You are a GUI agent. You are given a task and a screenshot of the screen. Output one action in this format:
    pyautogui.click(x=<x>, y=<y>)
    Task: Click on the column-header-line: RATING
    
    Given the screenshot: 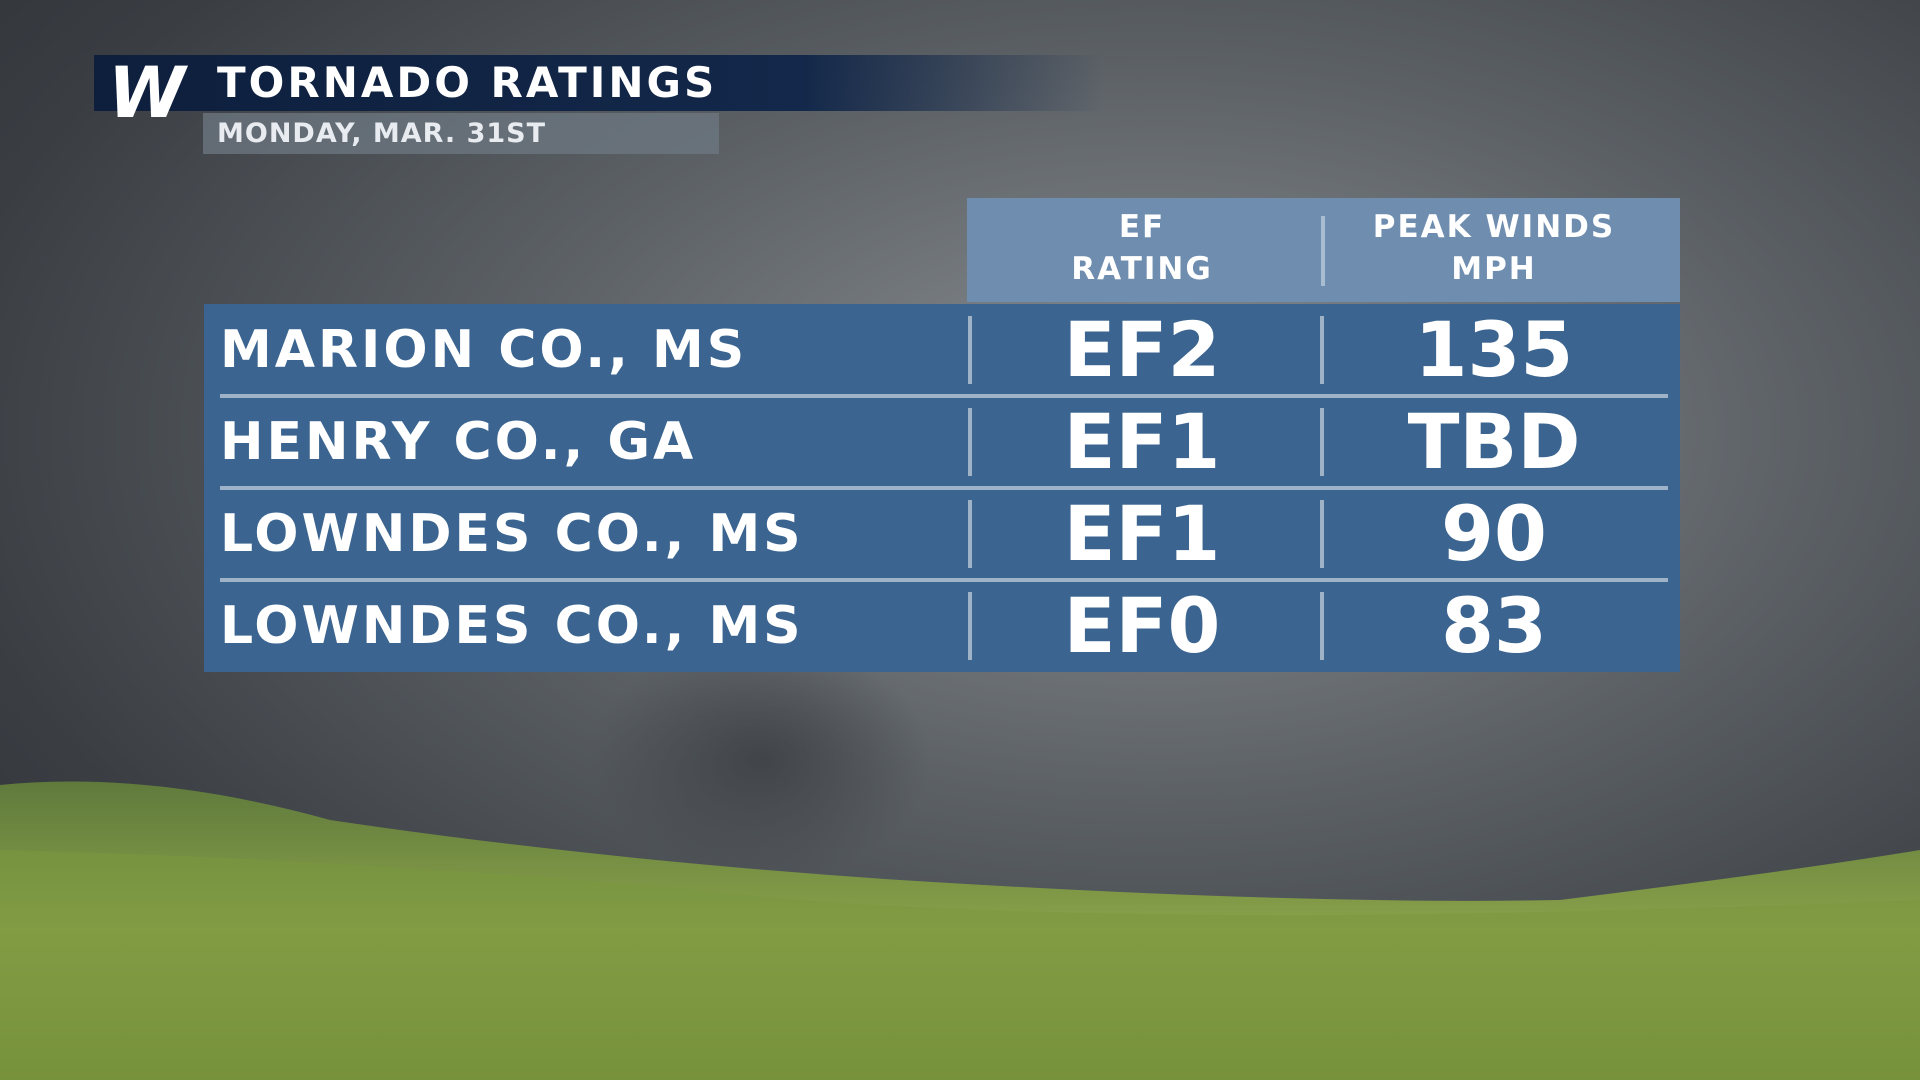 What is the action you would take?
    pyautogui.click(x=1142, y=269)
    